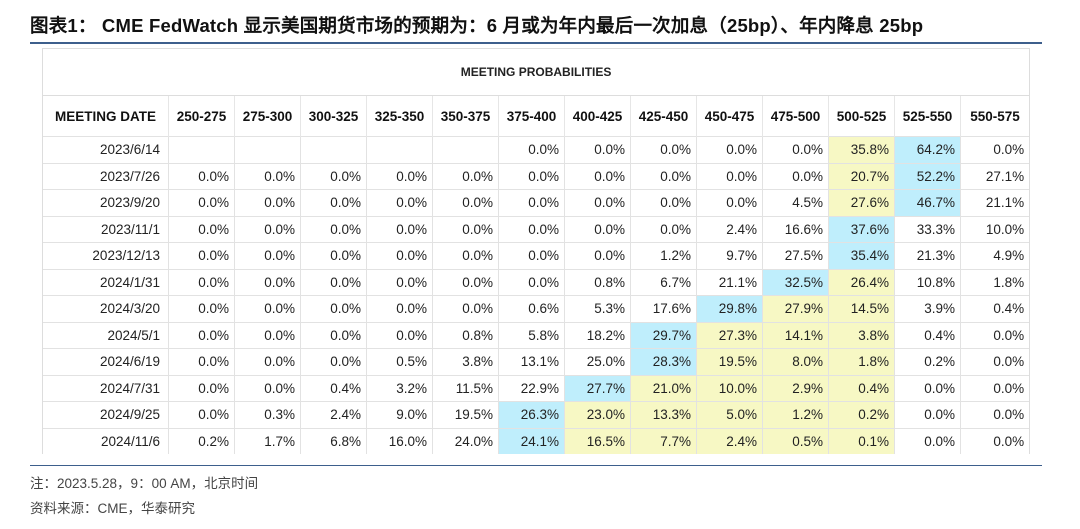 This screenshot has height=529, width=1080. I want to click on probability-cell: 16.5%, so click(597, 440).